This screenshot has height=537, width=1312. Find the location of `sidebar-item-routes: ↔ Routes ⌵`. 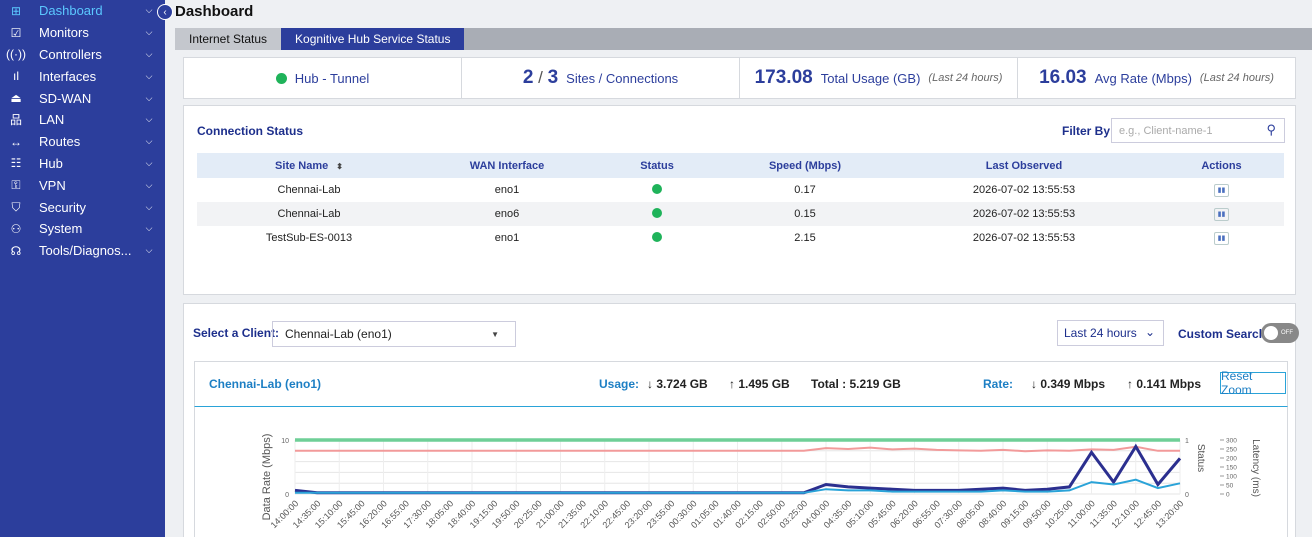

sidebar-item-routes: ↔ Routes ⌵ is located at coordinates (82, 142).